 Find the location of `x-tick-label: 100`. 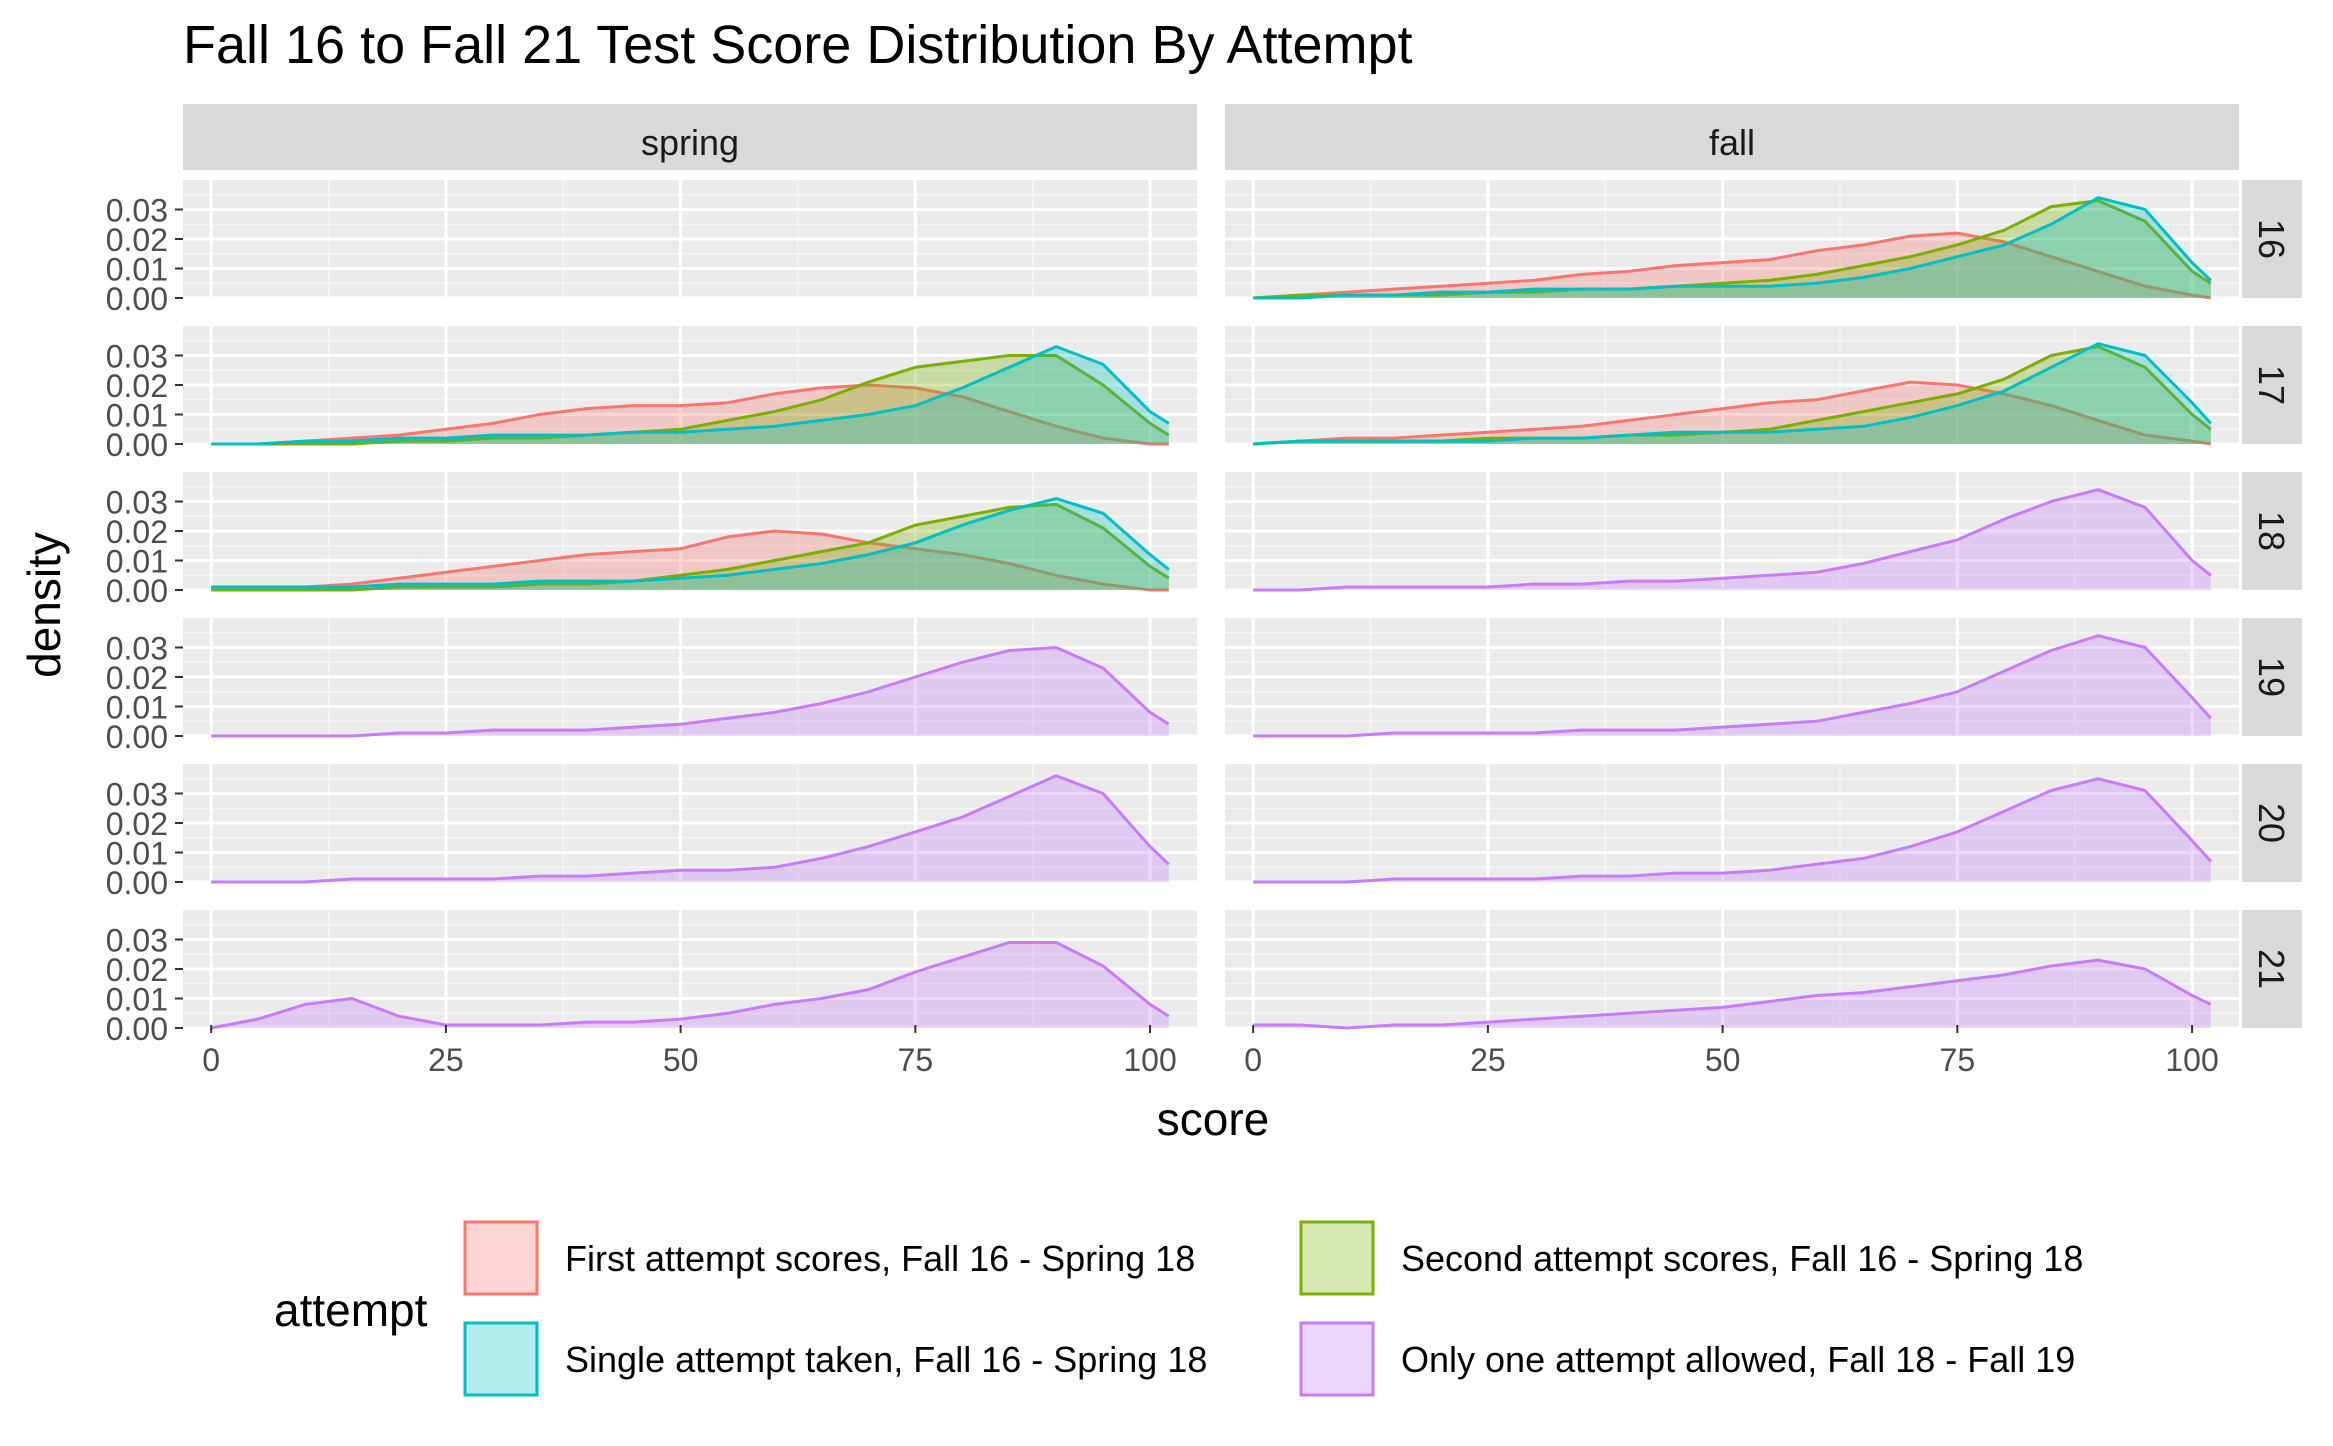

x-tick-label: 100 is located at coordinates (2191, 1060).